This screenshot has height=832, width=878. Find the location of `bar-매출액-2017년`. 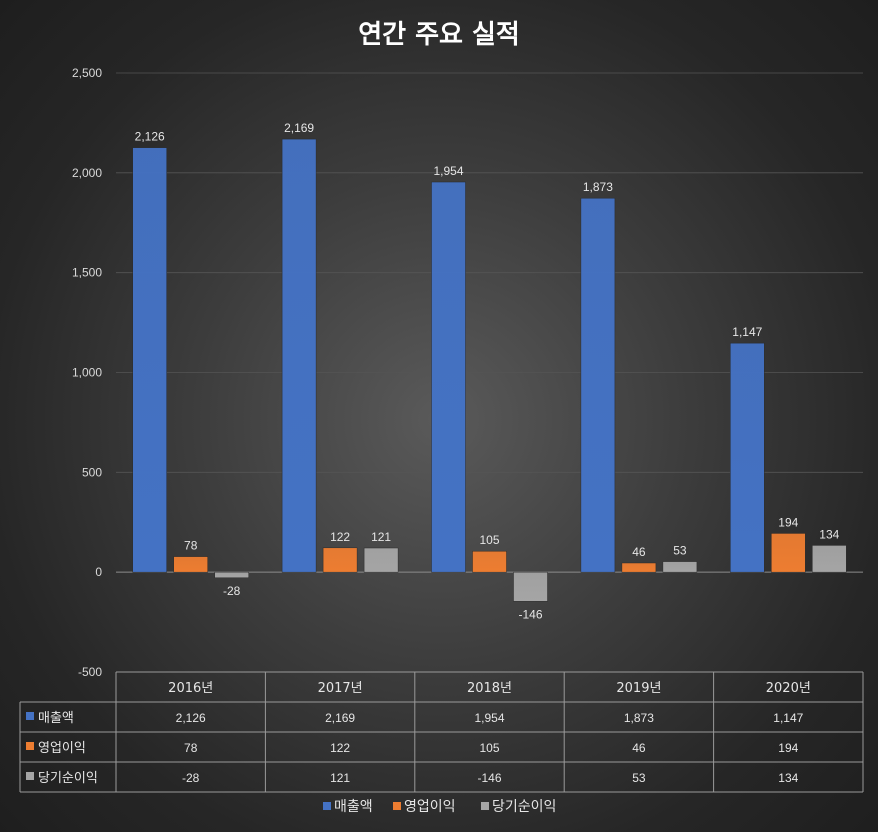

bar-매출액-2017년 is located at coordinates (299, 355).